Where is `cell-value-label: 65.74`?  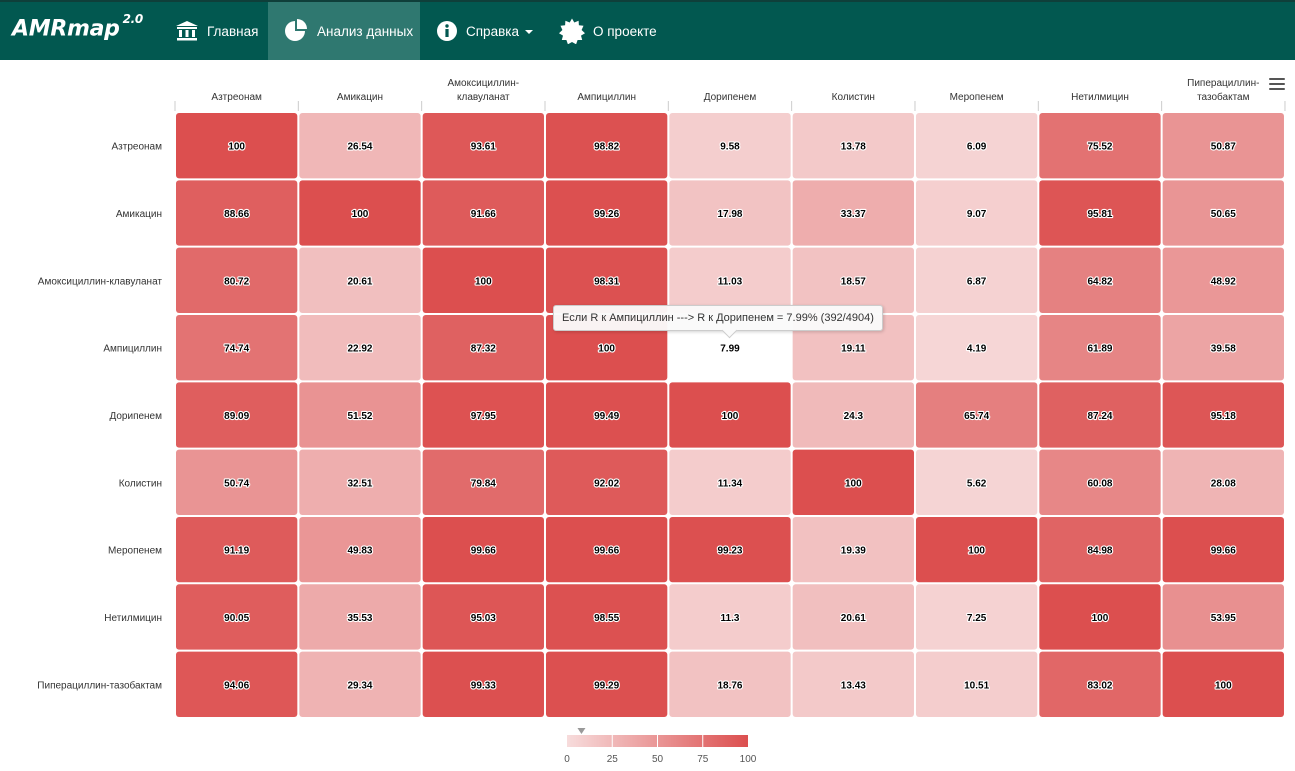 cell-value-label: 65.74 is located at coordinates (976, 416).